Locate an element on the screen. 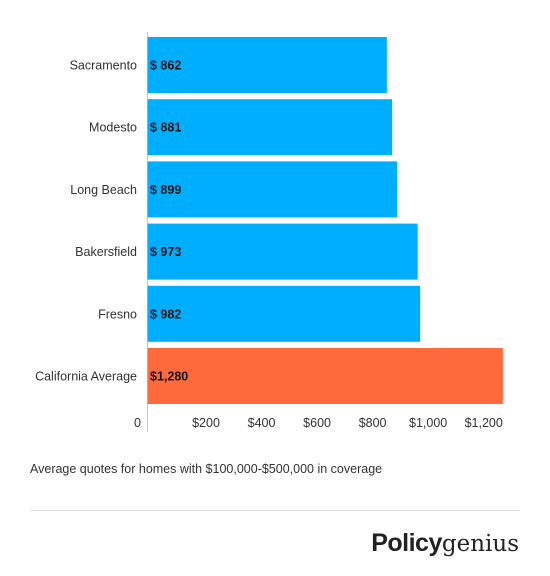  bar-modesto is located at coordinates (270, 127).